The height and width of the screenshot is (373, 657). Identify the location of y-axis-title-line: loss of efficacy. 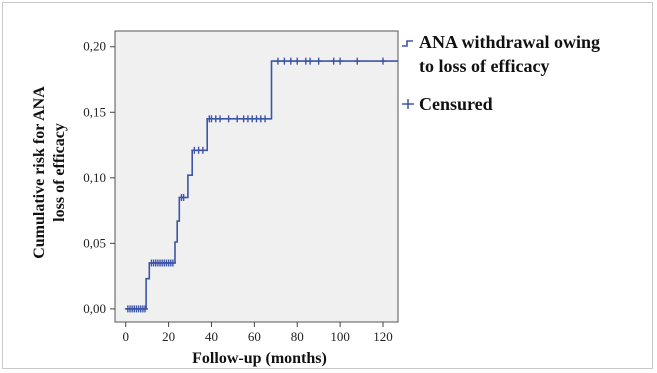
(59, 172).